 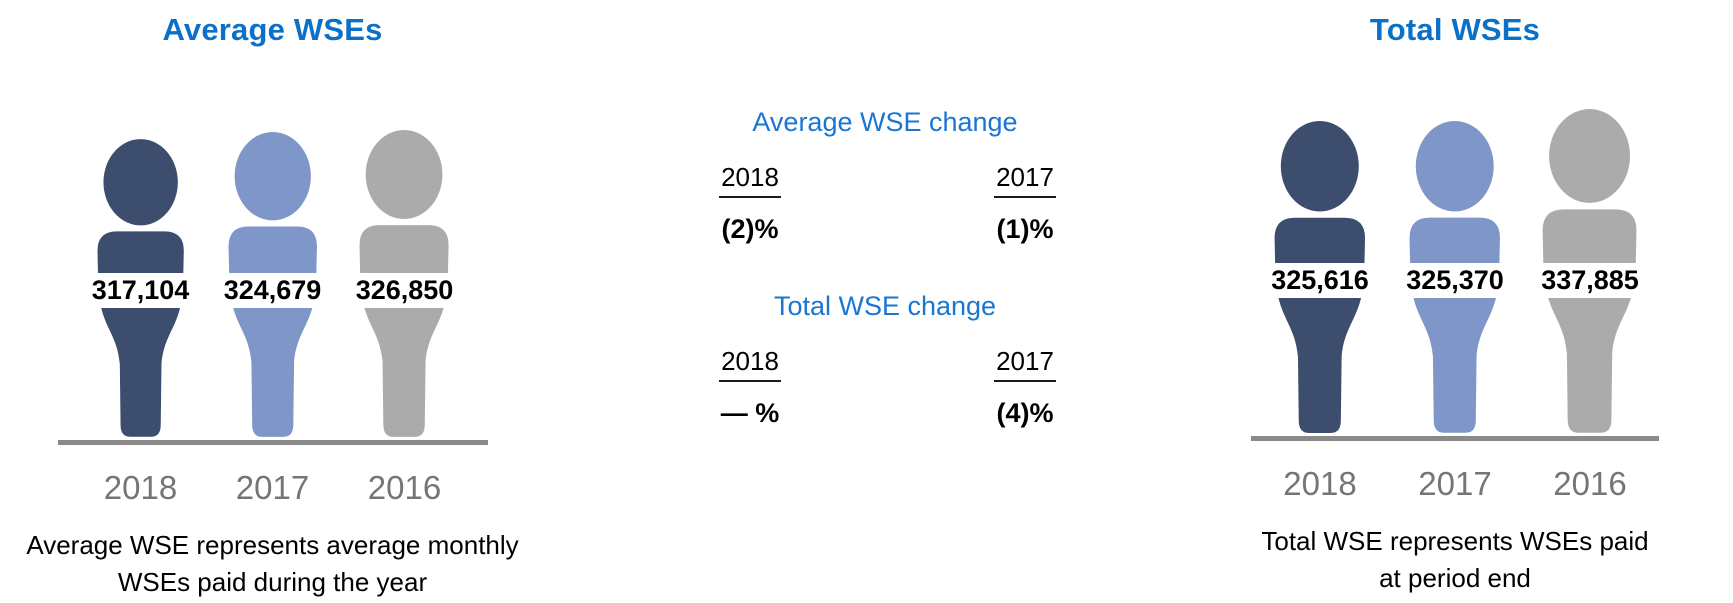 I want to click on figure-value: 326,850, so click(x=404, y=290).